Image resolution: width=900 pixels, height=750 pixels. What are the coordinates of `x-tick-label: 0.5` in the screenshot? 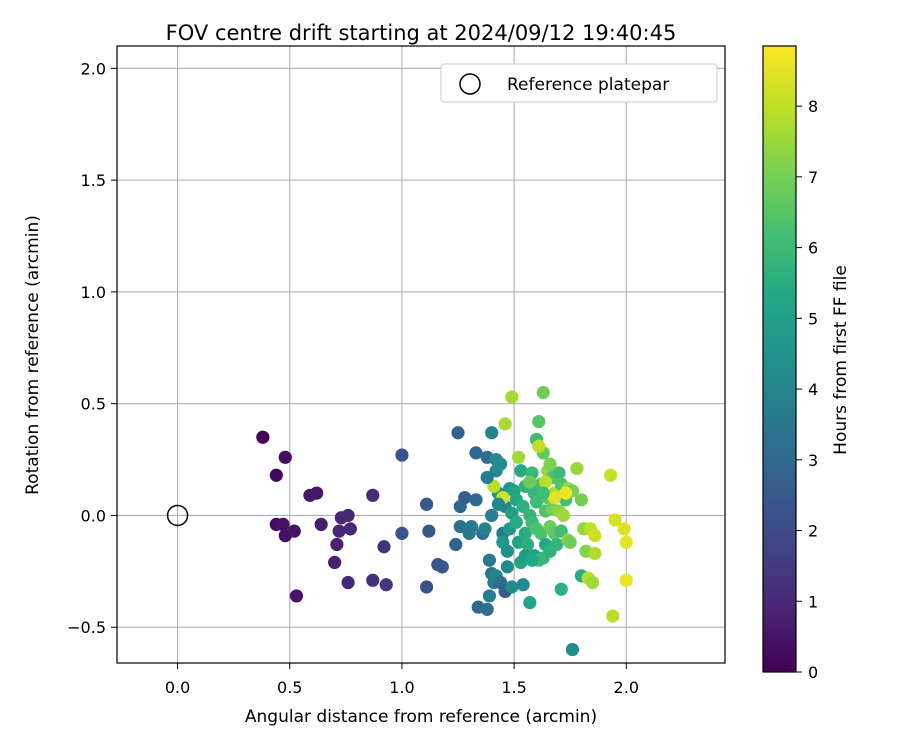 It's located at (289, 687).